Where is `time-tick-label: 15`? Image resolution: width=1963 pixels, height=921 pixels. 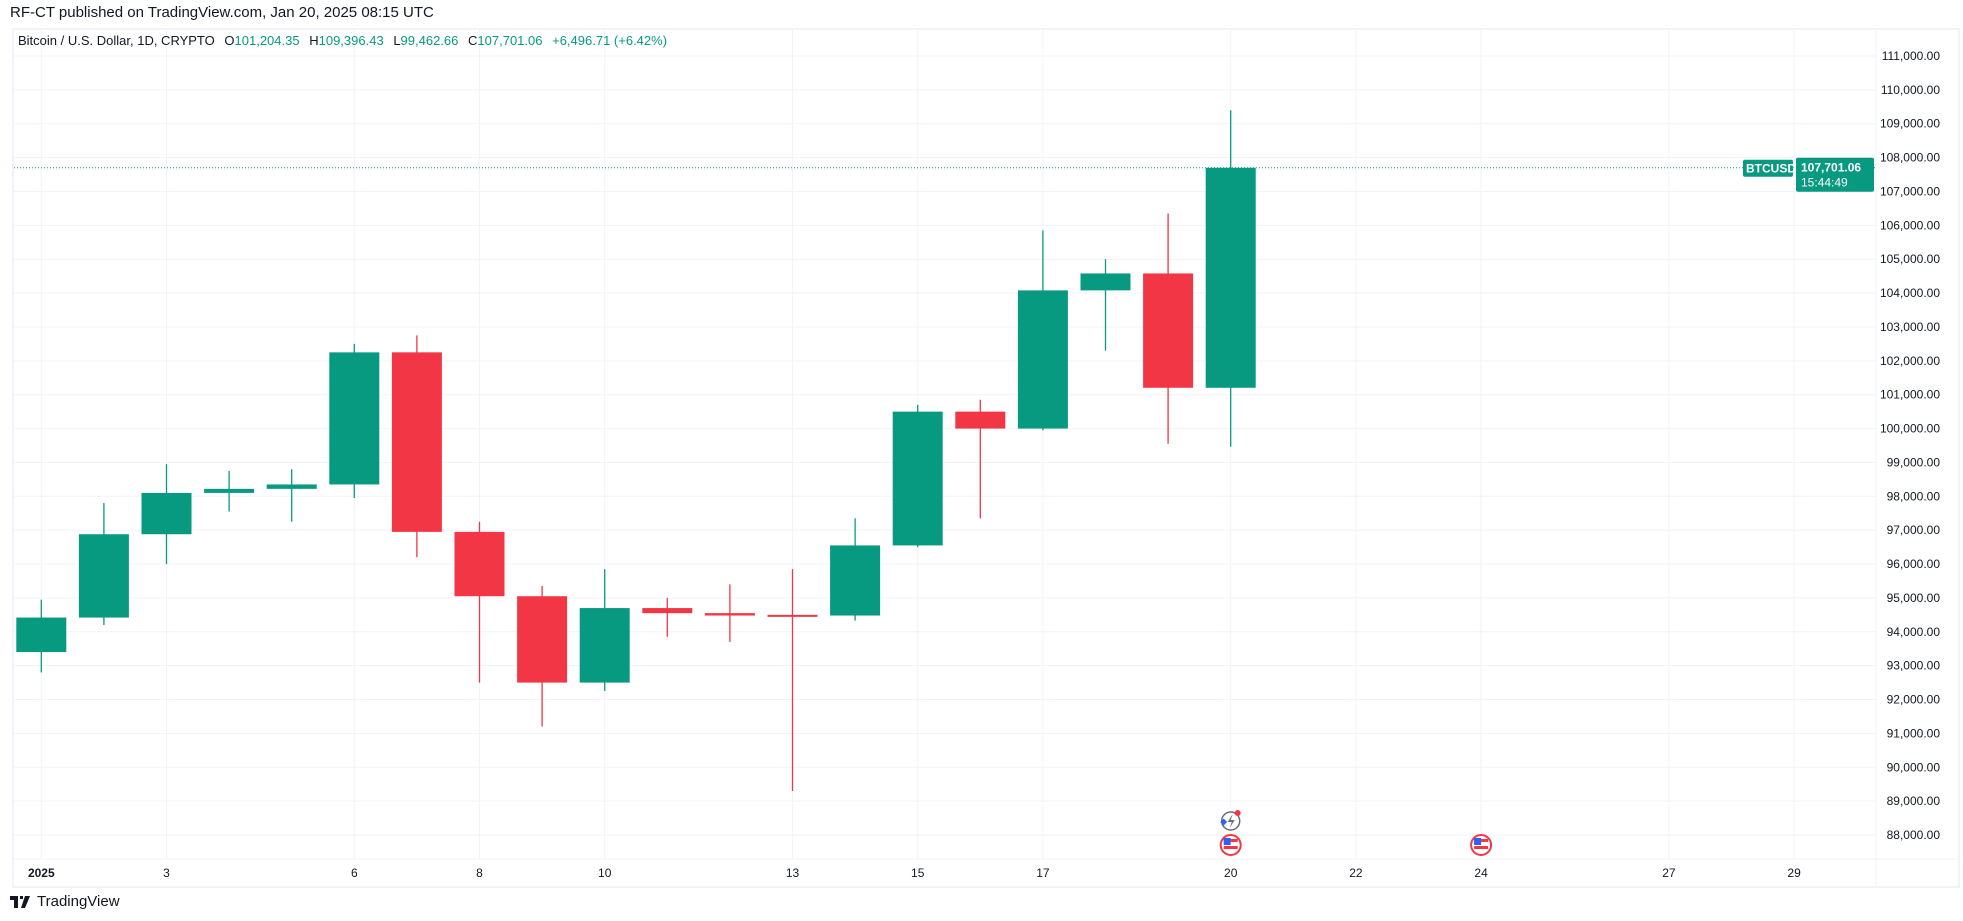 time-tick-label: 15 is located at coordinates (918, 873).